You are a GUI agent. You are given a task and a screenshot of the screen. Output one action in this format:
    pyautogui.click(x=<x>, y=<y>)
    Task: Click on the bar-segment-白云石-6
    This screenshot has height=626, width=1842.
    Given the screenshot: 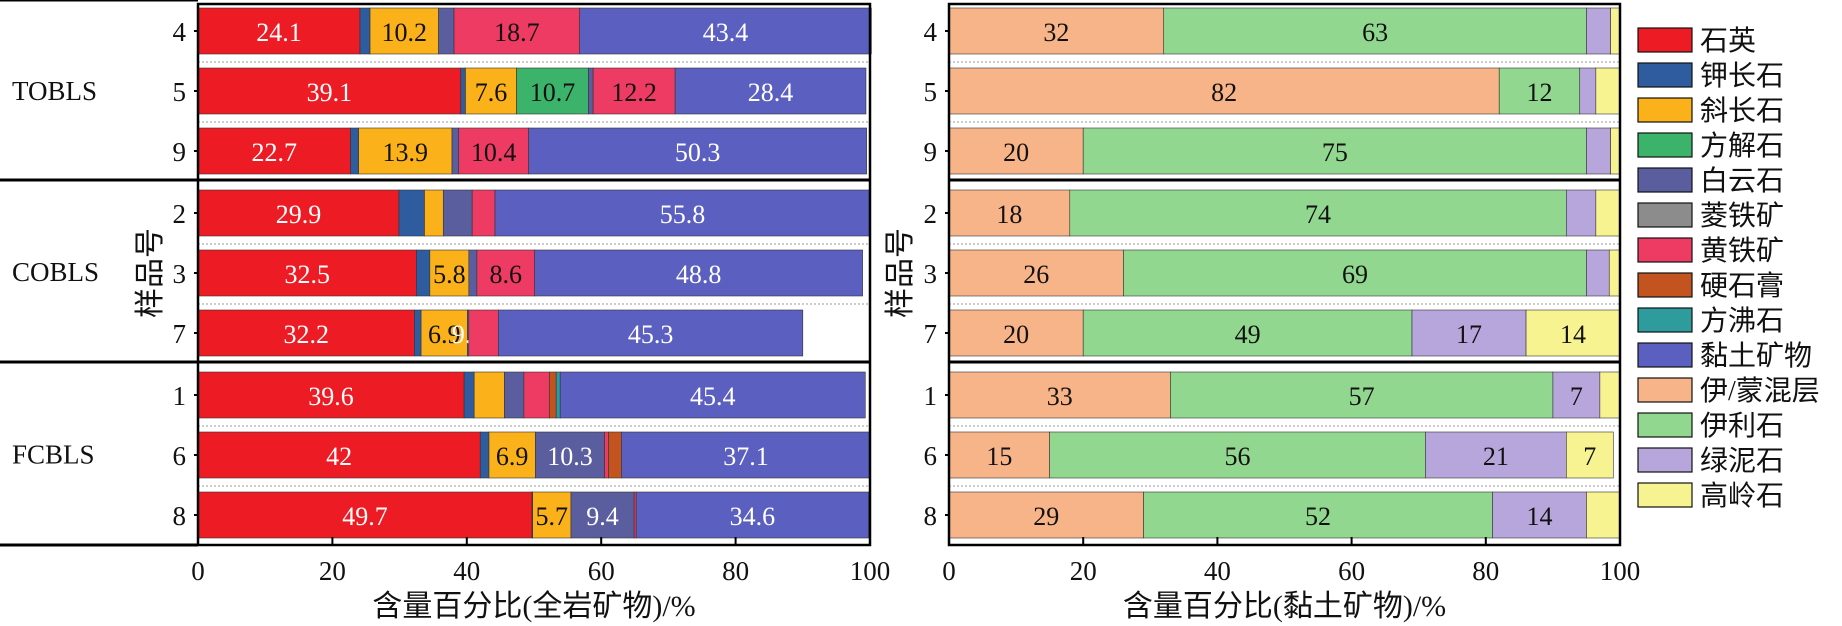 What is the action you would take?
    pyautogui.click(x=570, y=455)
    